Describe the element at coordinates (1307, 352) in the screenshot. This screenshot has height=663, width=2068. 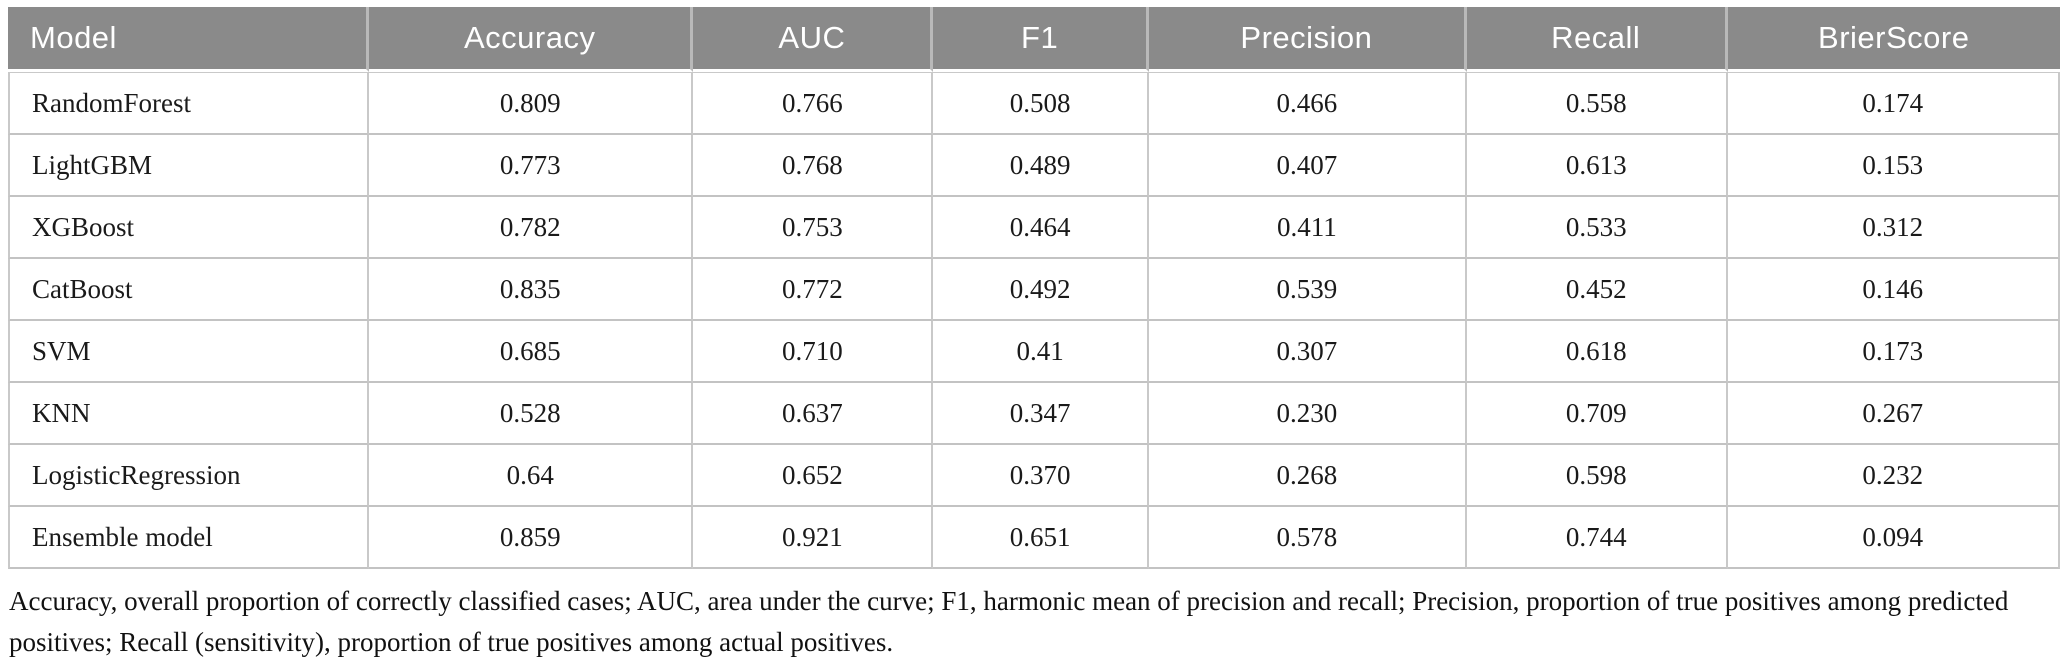
I see `precision-value-cell: 0.307` at that location.